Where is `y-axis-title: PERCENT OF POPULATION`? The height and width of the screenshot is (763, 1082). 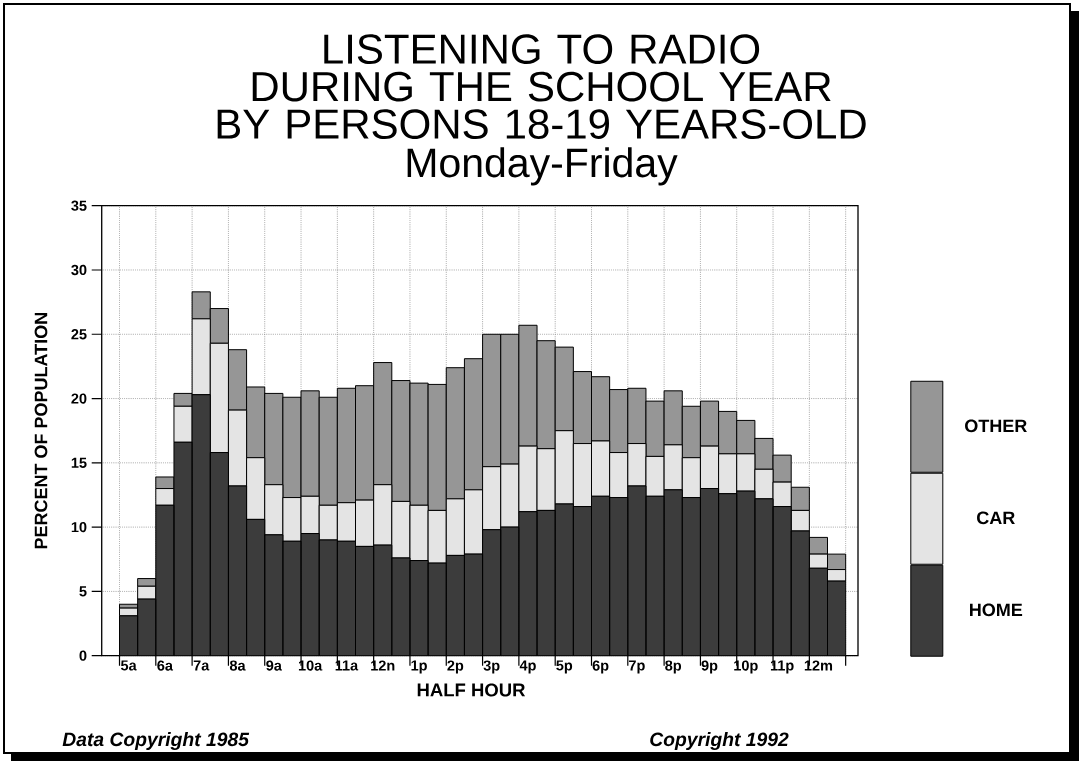
y-axis-title: PERCENT OF POPULATION is located at coordinates (41, 431).